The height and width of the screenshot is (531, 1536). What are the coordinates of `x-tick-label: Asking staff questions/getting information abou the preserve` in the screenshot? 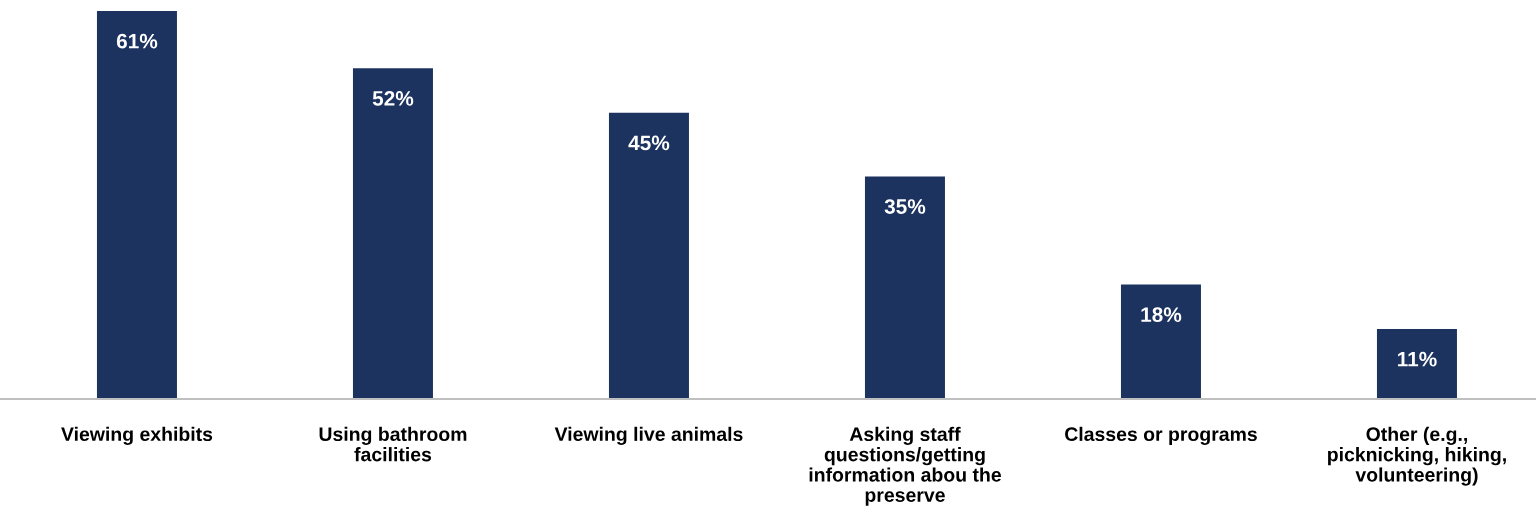 It's located at (905, 466).